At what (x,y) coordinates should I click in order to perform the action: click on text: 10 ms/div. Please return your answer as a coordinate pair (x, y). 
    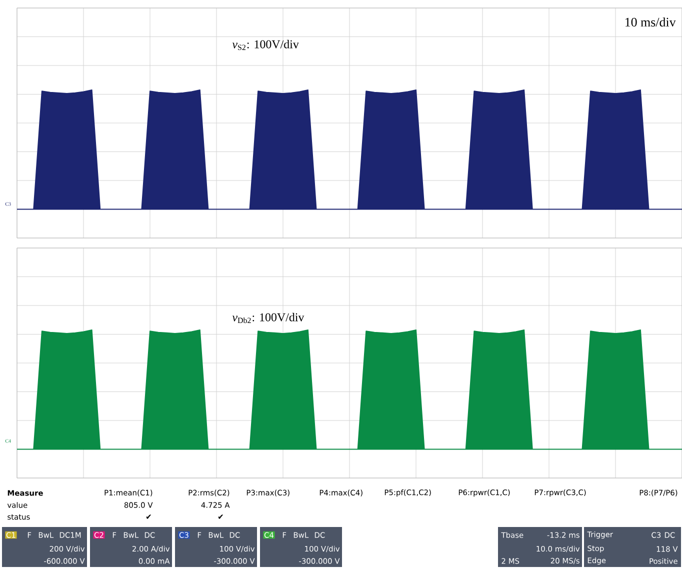
    Looking at the image, I should click on (651, 22).